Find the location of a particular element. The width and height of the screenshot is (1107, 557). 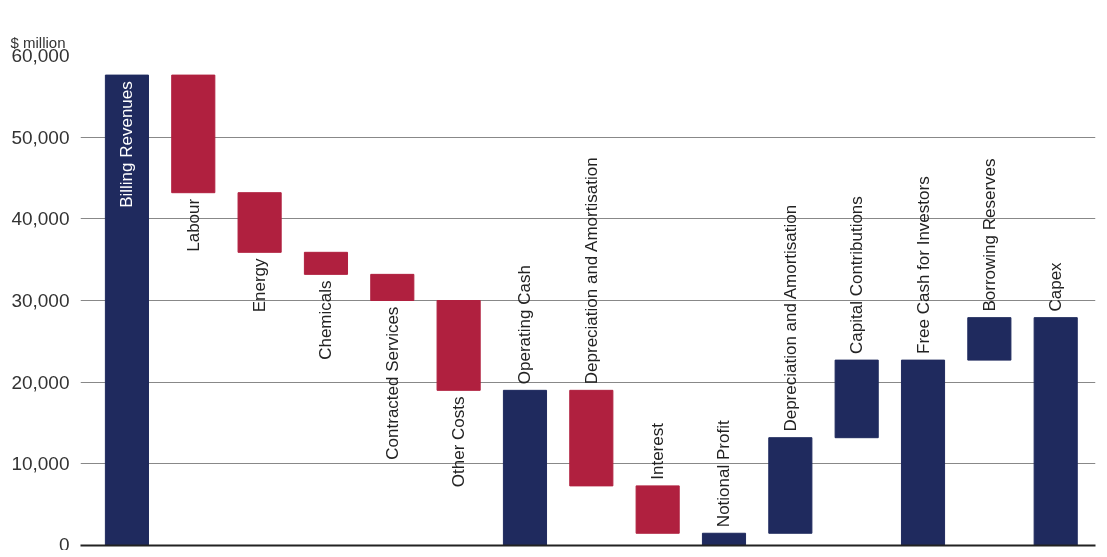

y-tick-label: 50,000 is located at coordinates (40, 137).